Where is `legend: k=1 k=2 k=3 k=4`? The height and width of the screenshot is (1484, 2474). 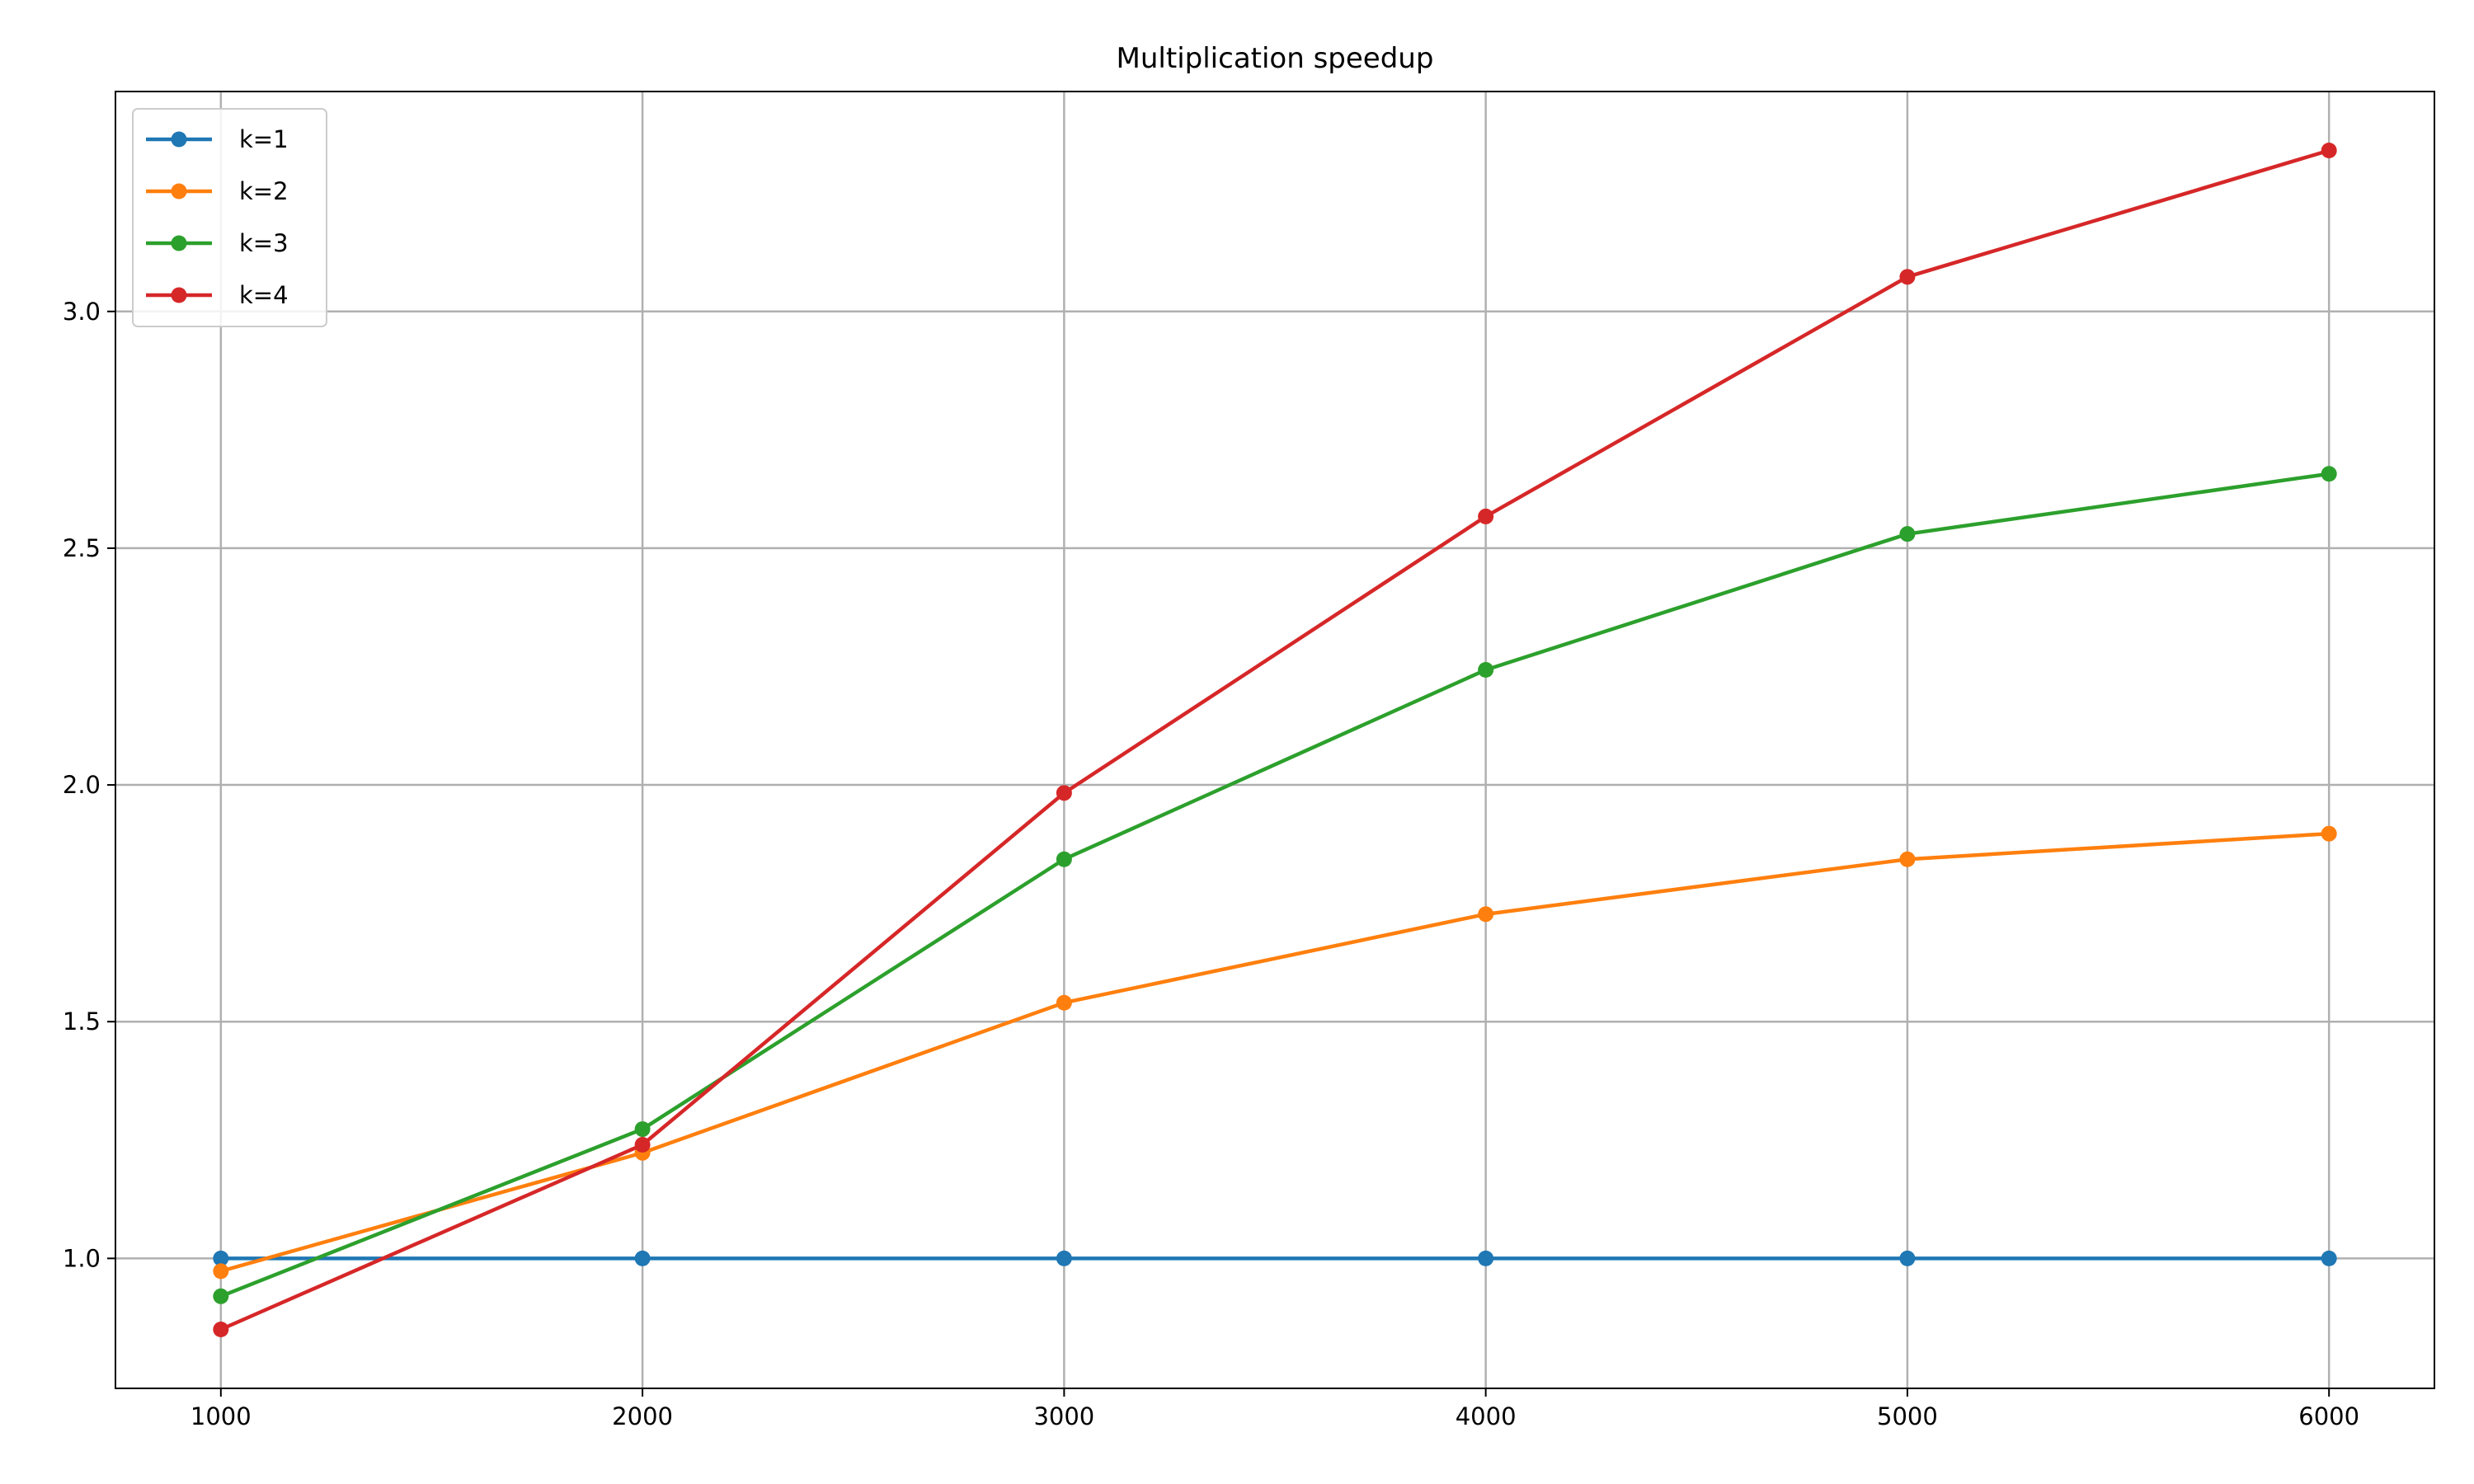
legend: k=1 k=2 k=3 k=4 is located at coordinates (229, 217).